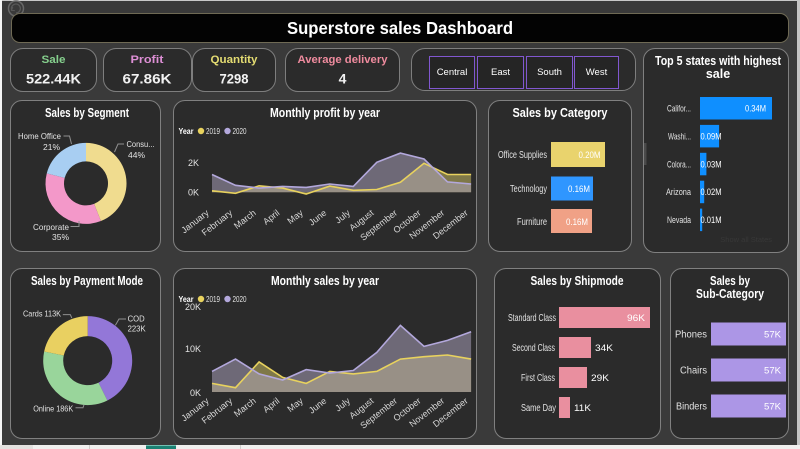 The width and height of the screenshot is (800, 449). I want to click on svg-text: First Class, so click(538, 378).